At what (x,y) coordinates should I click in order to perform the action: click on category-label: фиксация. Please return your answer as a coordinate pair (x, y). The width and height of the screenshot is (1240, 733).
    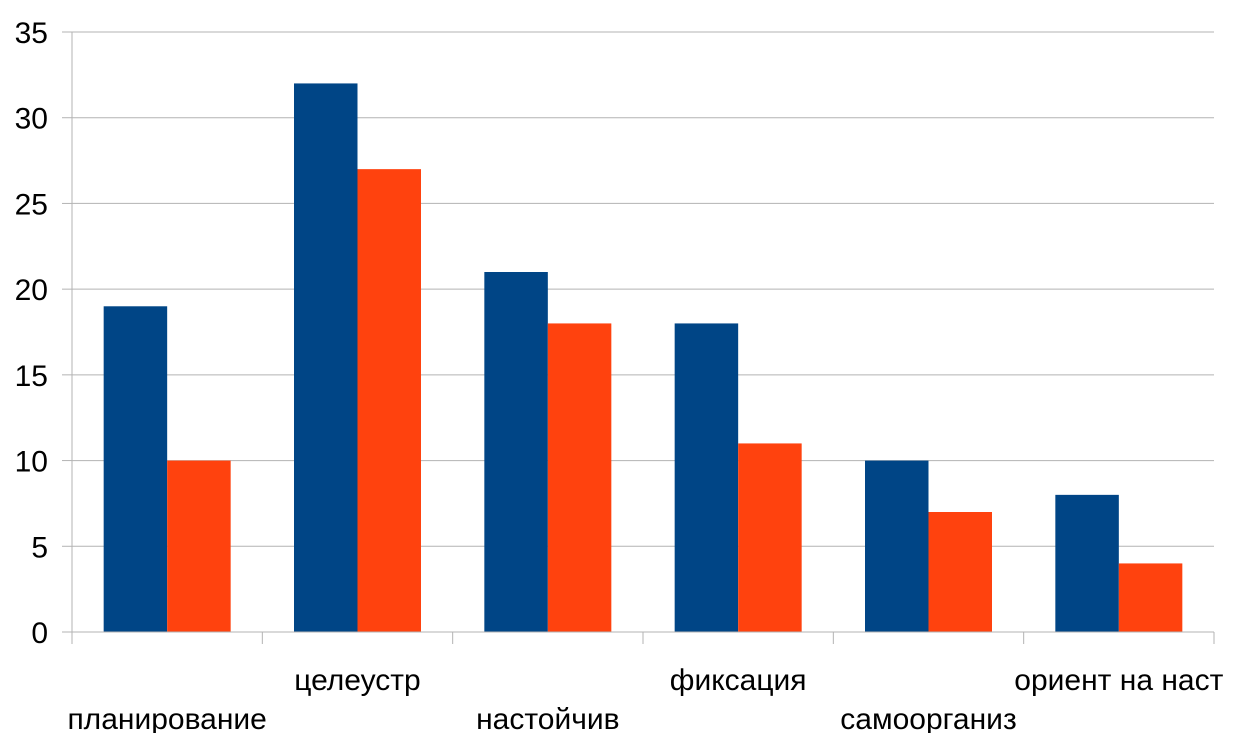
    Looking at the image, I should click on (738, 680).